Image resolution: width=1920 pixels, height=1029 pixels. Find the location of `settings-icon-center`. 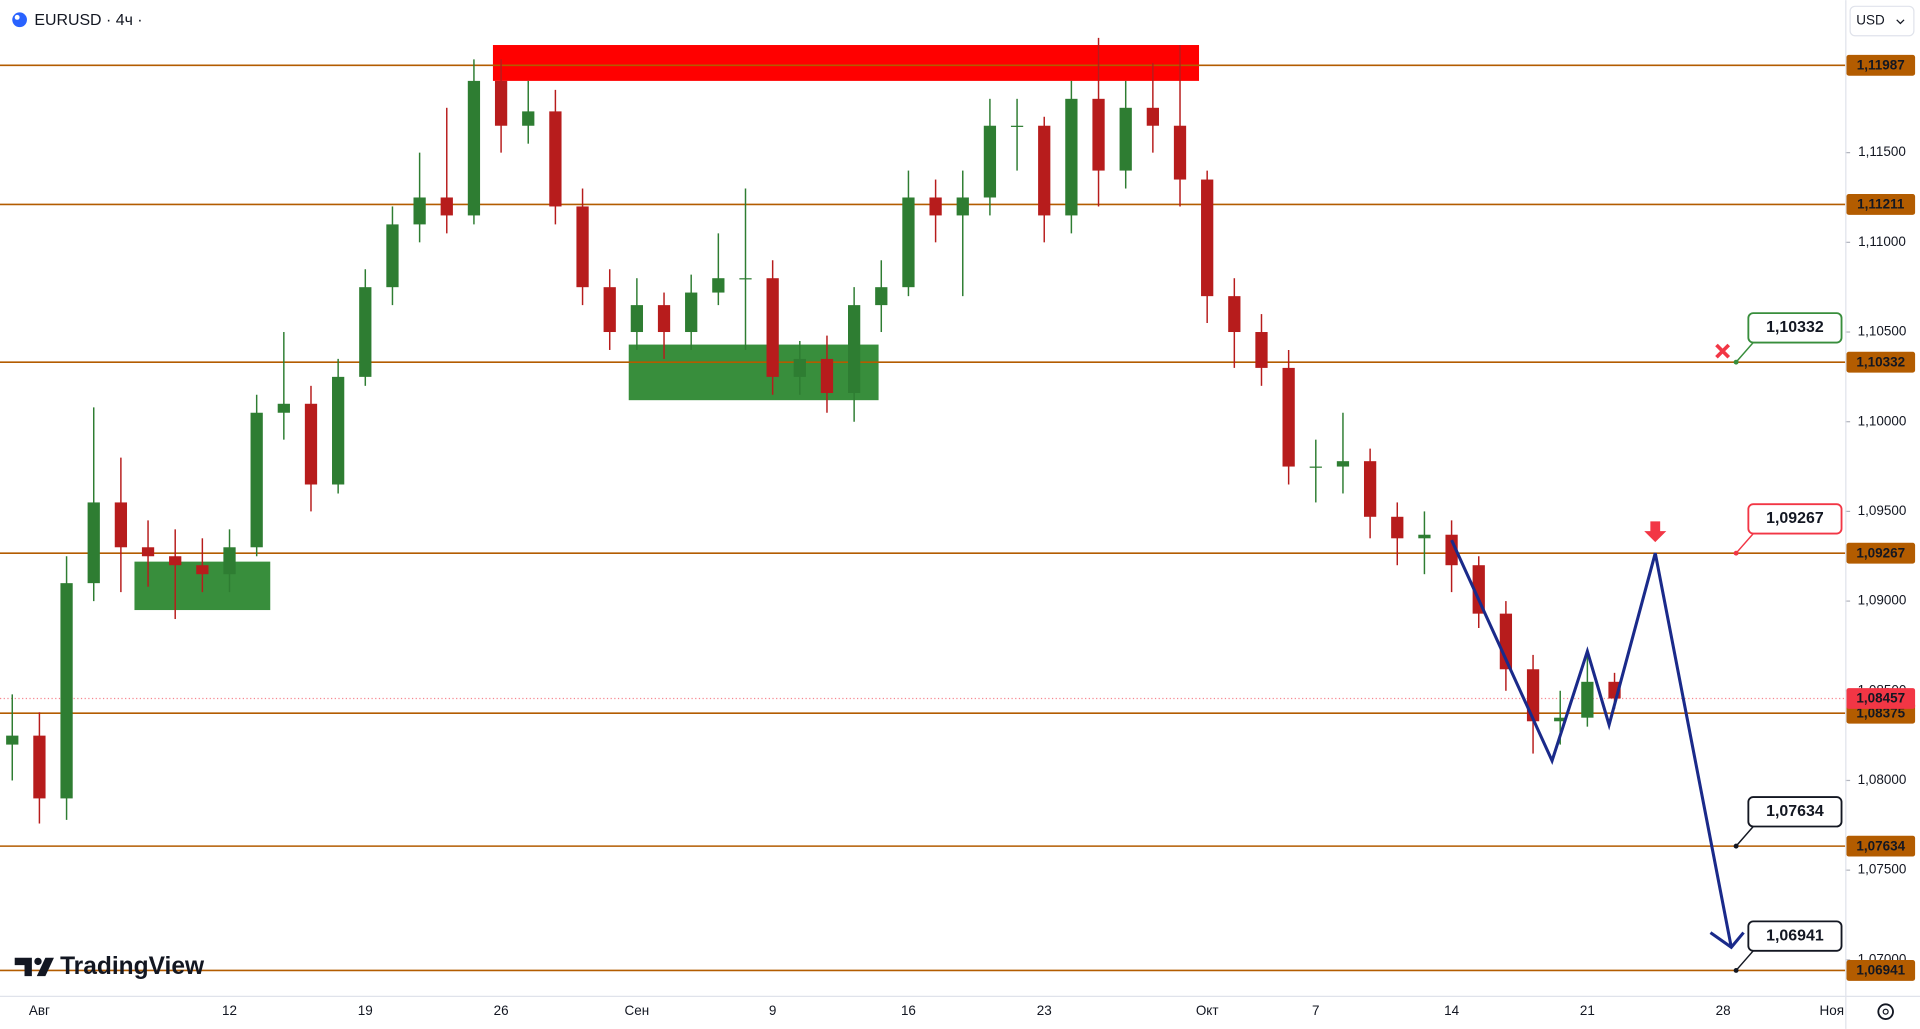

settings-icon-center is located at coordinates (1885, 1011).